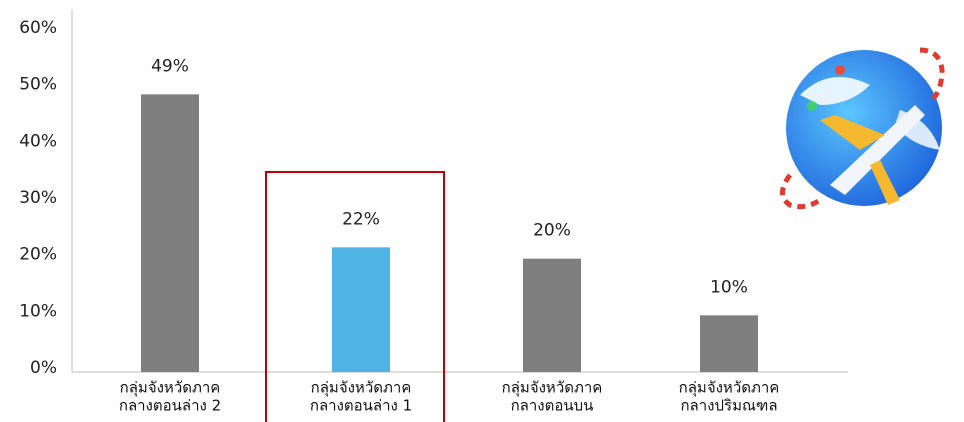 Image resolution: width=964 pixels, height=422 pixels. What do you see at coordinates (729, 287) in the screenshot?
I see `value-label: 10%` at bounding box center [729, 287].